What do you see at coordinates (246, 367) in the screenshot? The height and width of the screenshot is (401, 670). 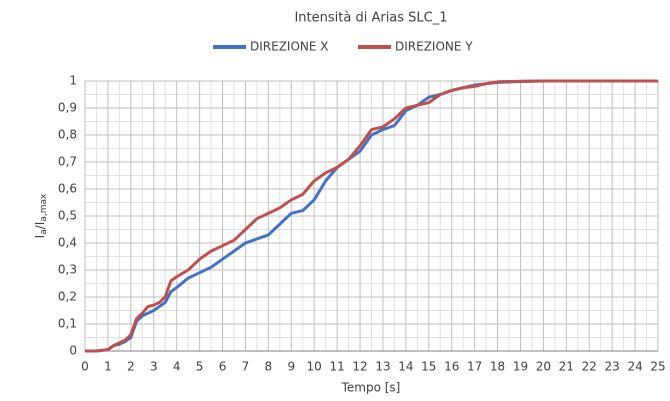 I see `x-tick-label: 7` at bounding box center [246, 367].